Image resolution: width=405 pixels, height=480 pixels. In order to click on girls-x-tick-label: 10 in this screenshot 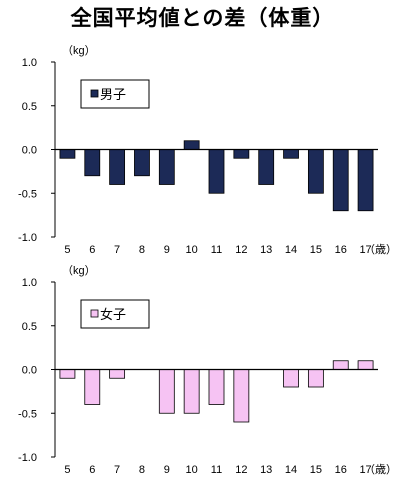, I will do `click(192, 470)`.